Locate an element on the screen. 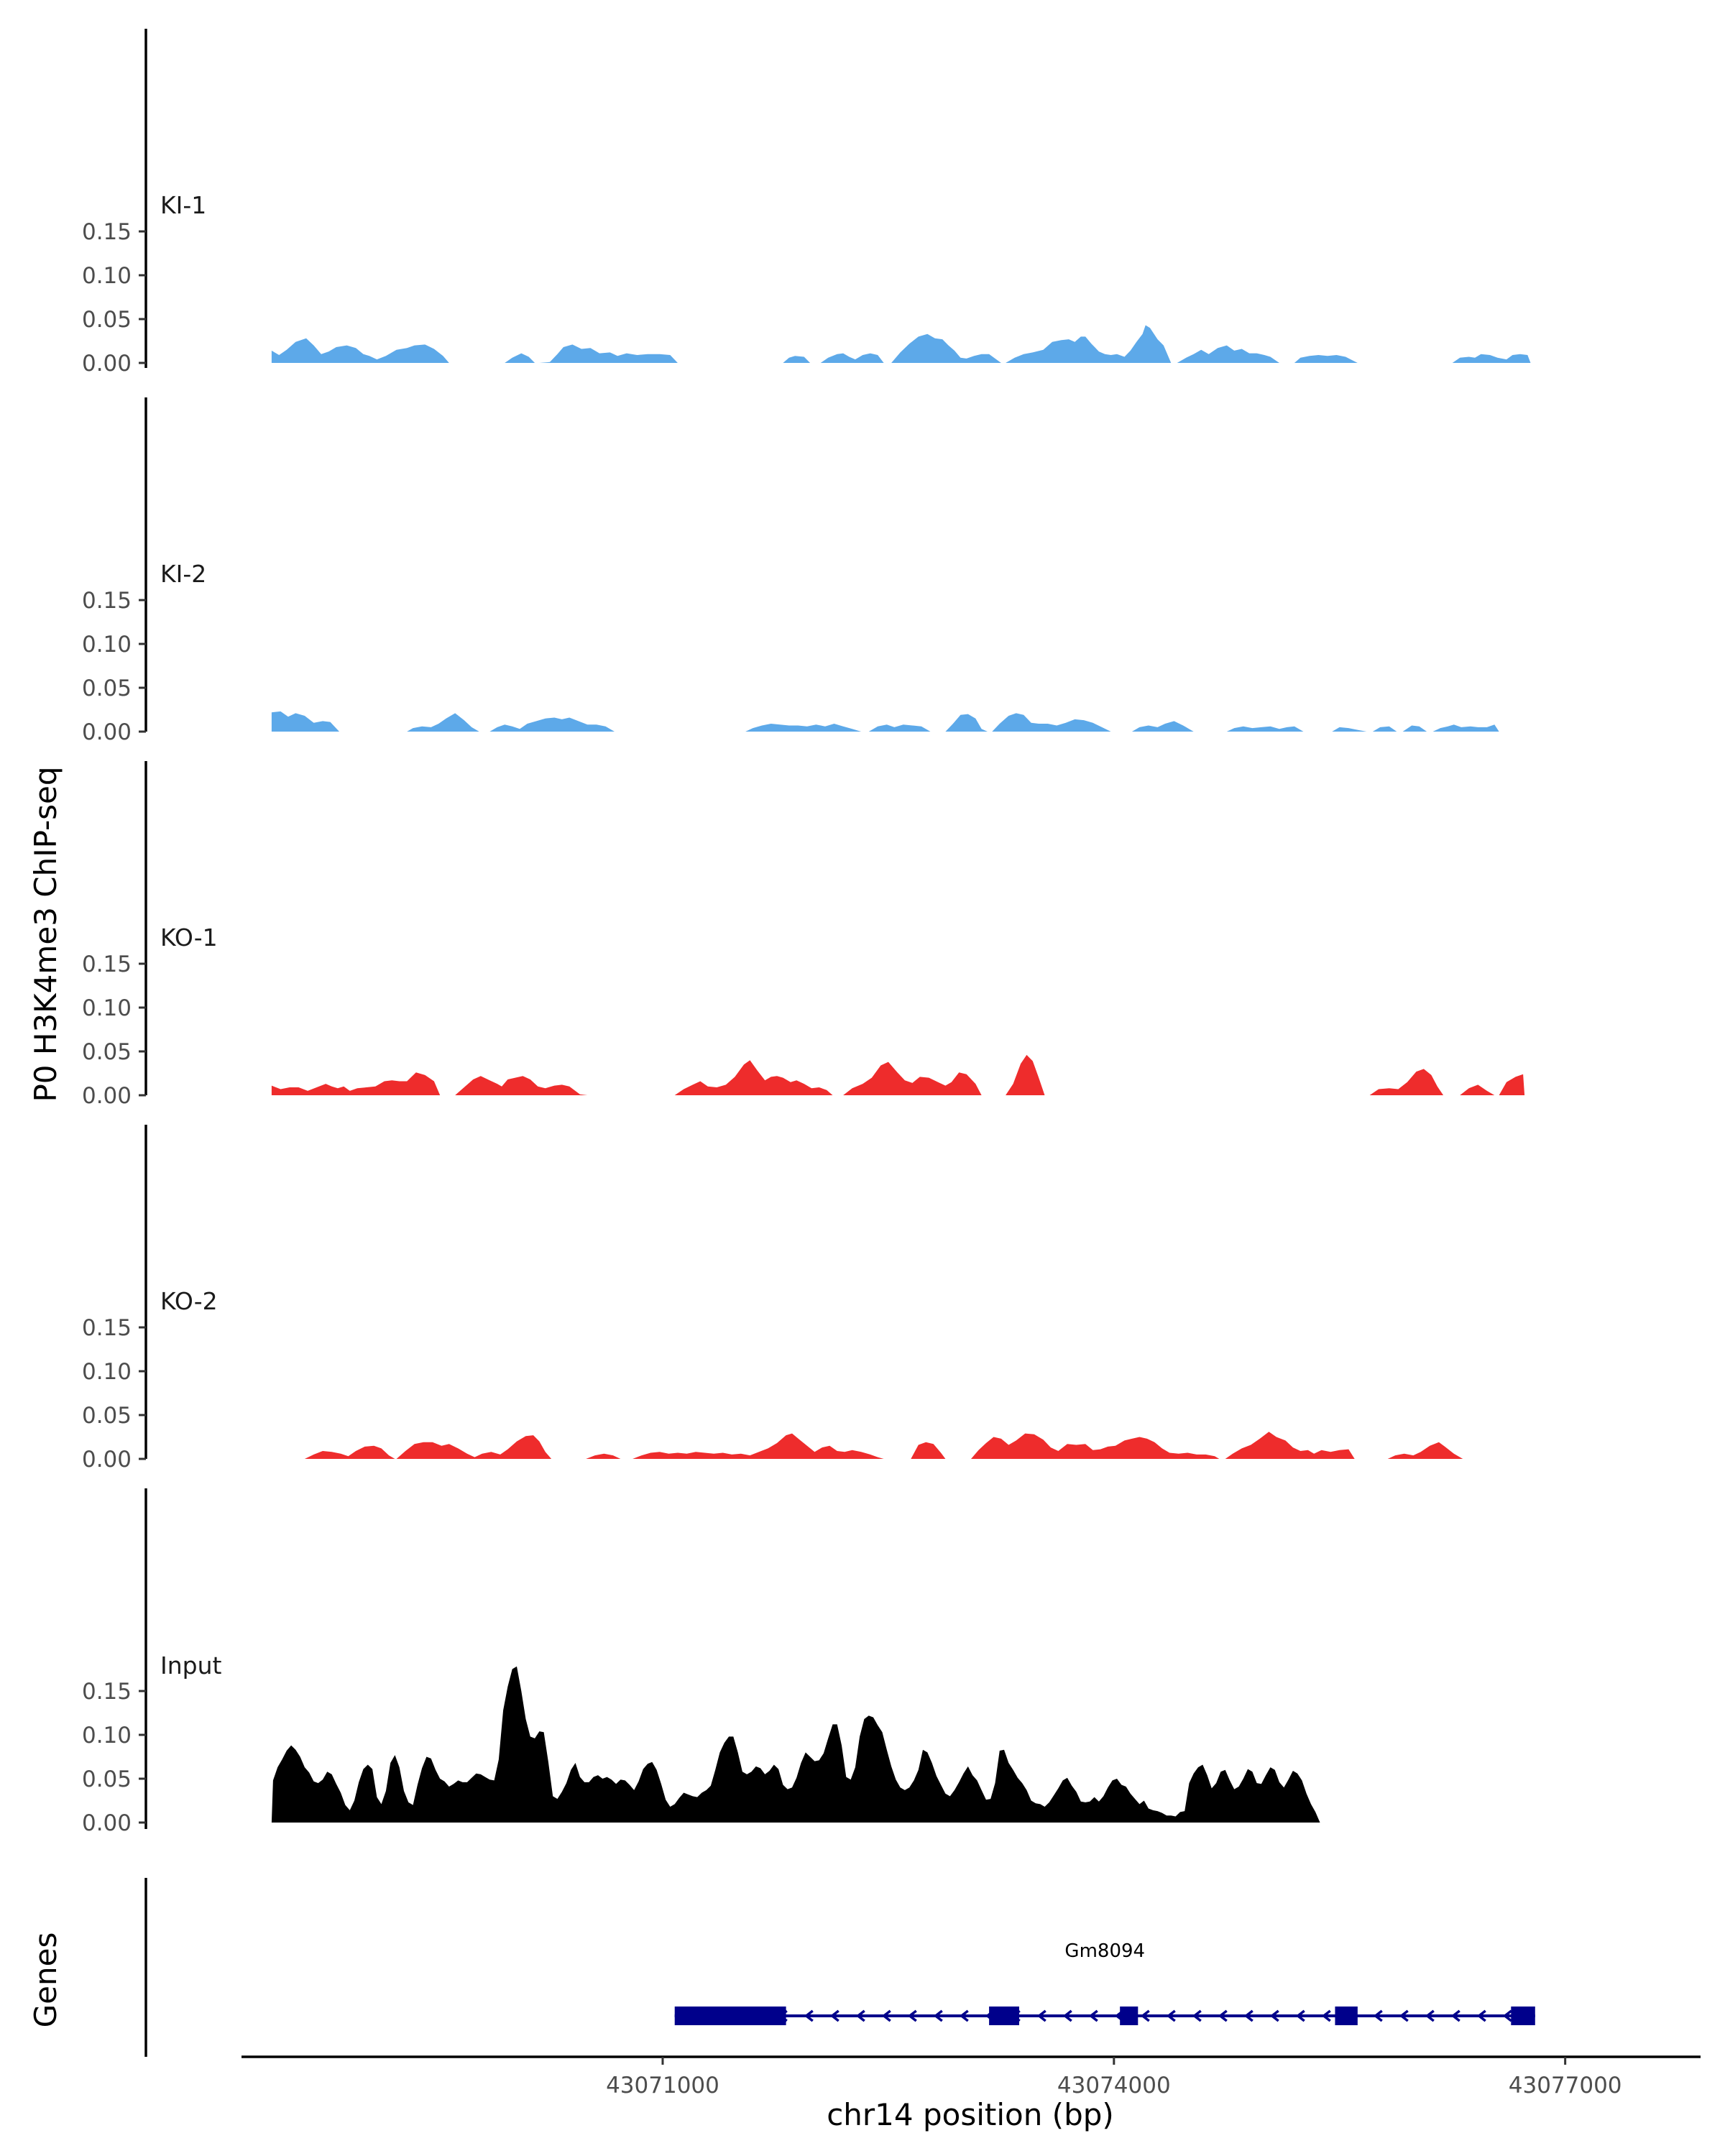 The width and height of the screenshot is (1725, 2156). track-input: 0.00 0.05 0.10 0.15 Input is located at coordinates (701, 1662).